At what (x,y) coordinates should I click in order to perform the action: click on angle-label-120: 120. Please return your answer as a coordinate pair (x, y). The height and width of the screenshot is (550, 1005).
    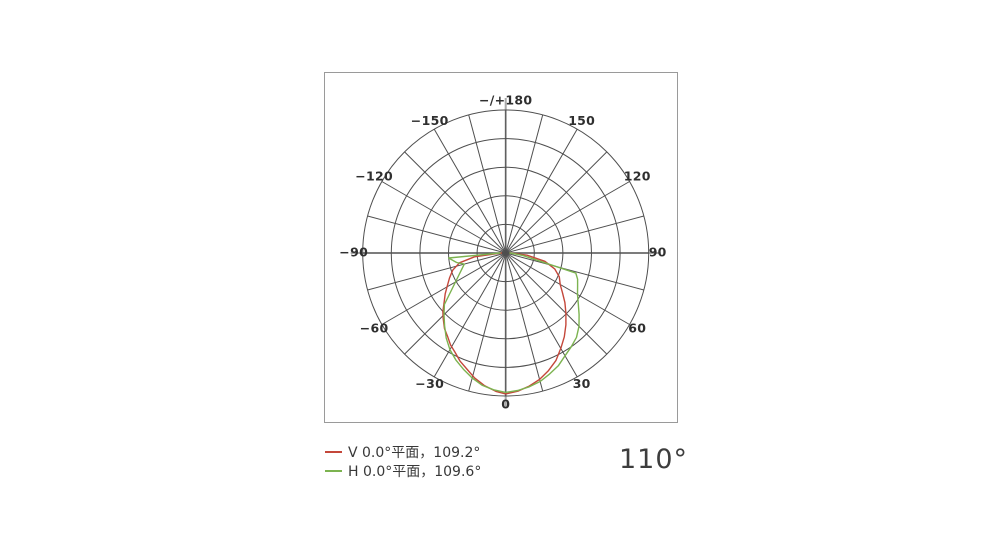
    Looking at the image, I should click on (637, 176).